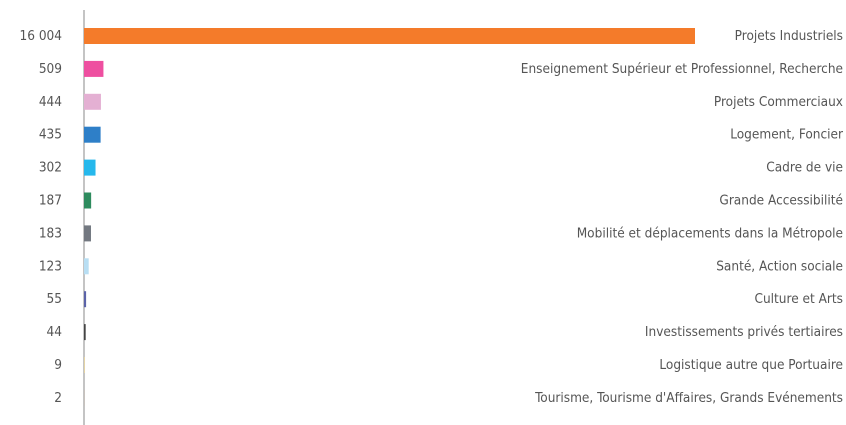 This screenshot has width=846, height=425. I want to click on value-label: 2, so click(58, 398).